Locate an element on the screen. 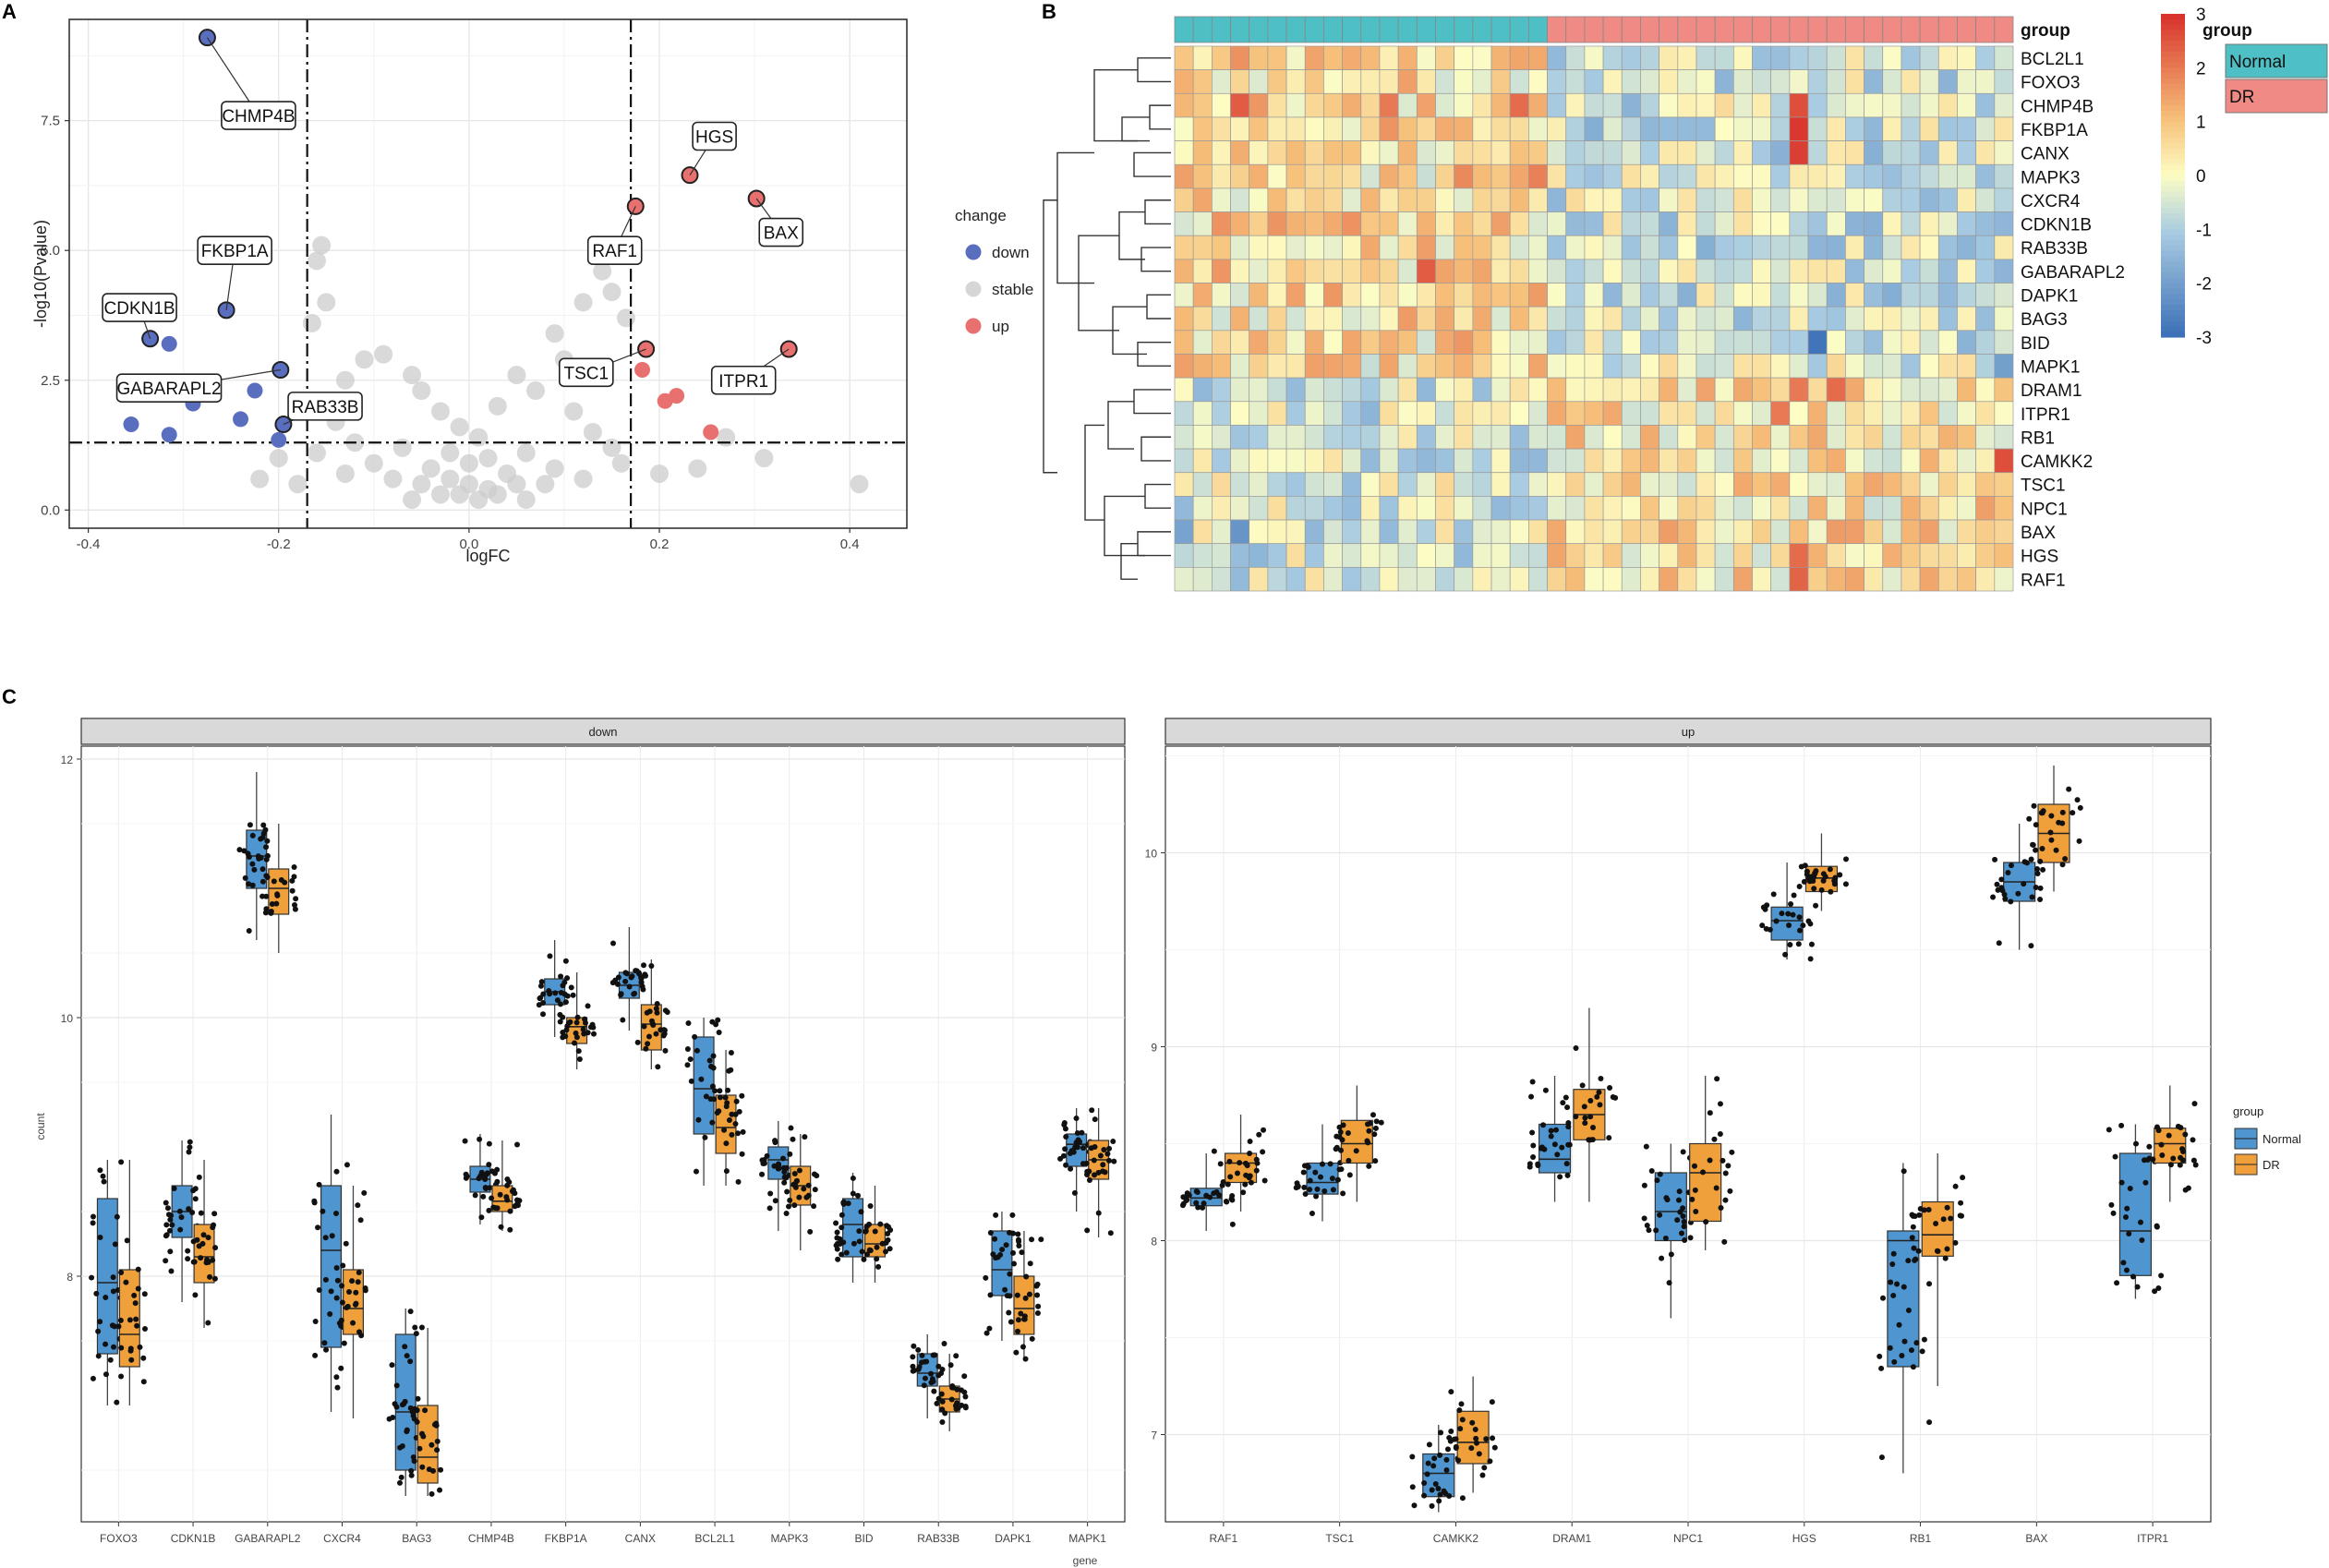 The width and height of the screenshot is (2329, 1568). row-label: BID is located at coordinates (2036, 344).